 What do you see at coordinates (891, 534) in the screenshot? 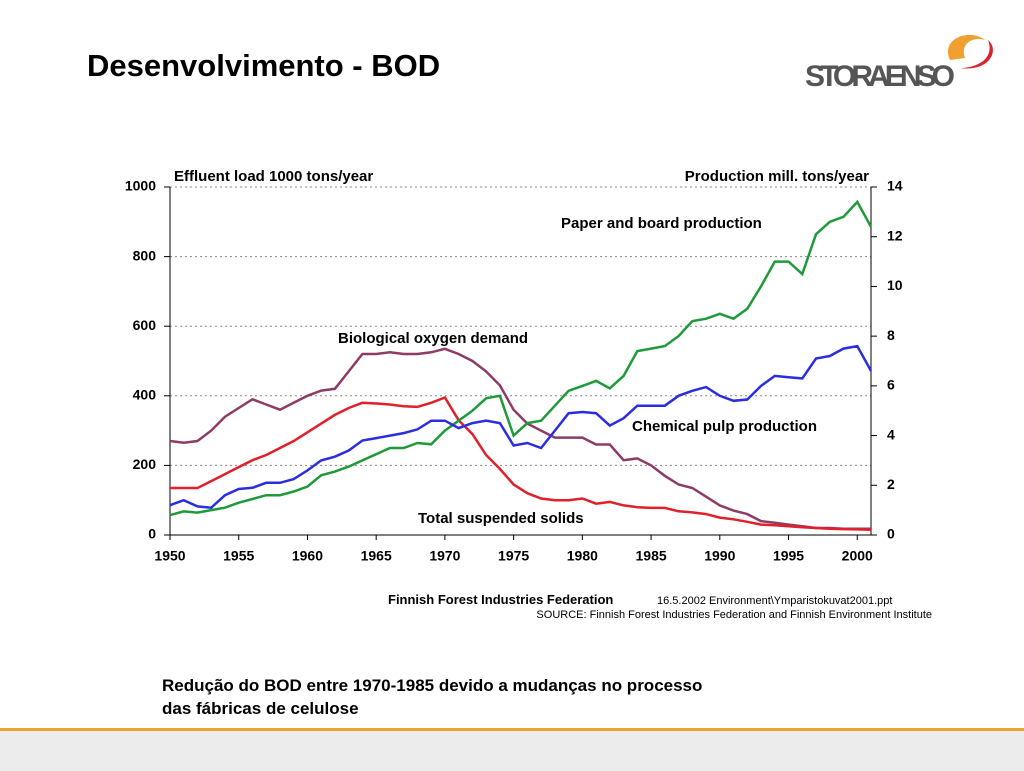
I see `y2-tick-label: 0` at bounding box center [891, 534].